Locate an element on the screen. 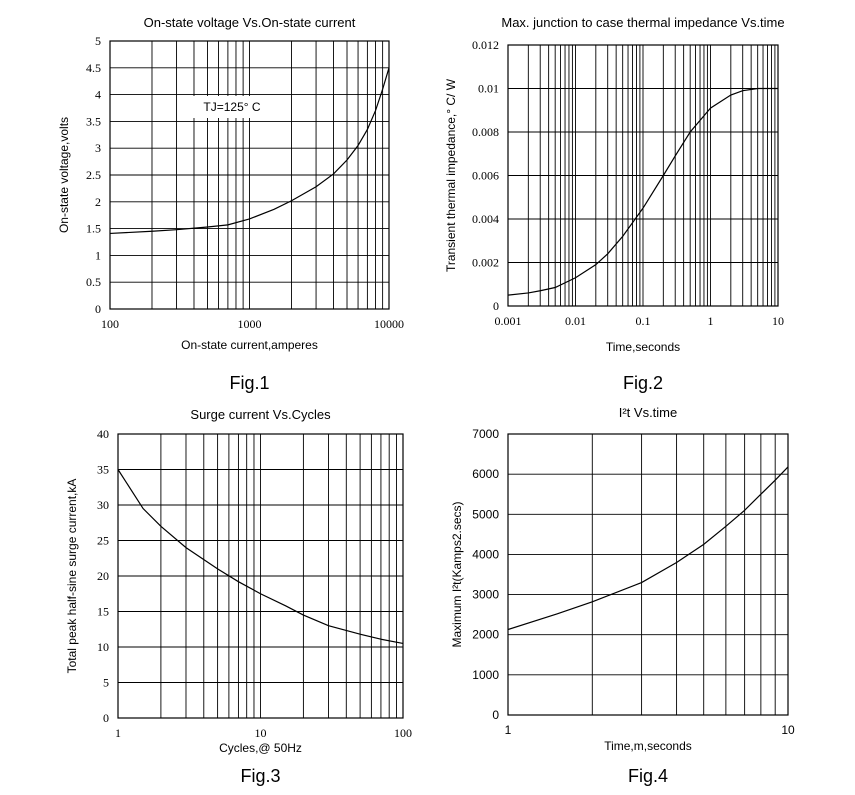  y-tick-label: 4.5 is located at coordinates (93, 68).